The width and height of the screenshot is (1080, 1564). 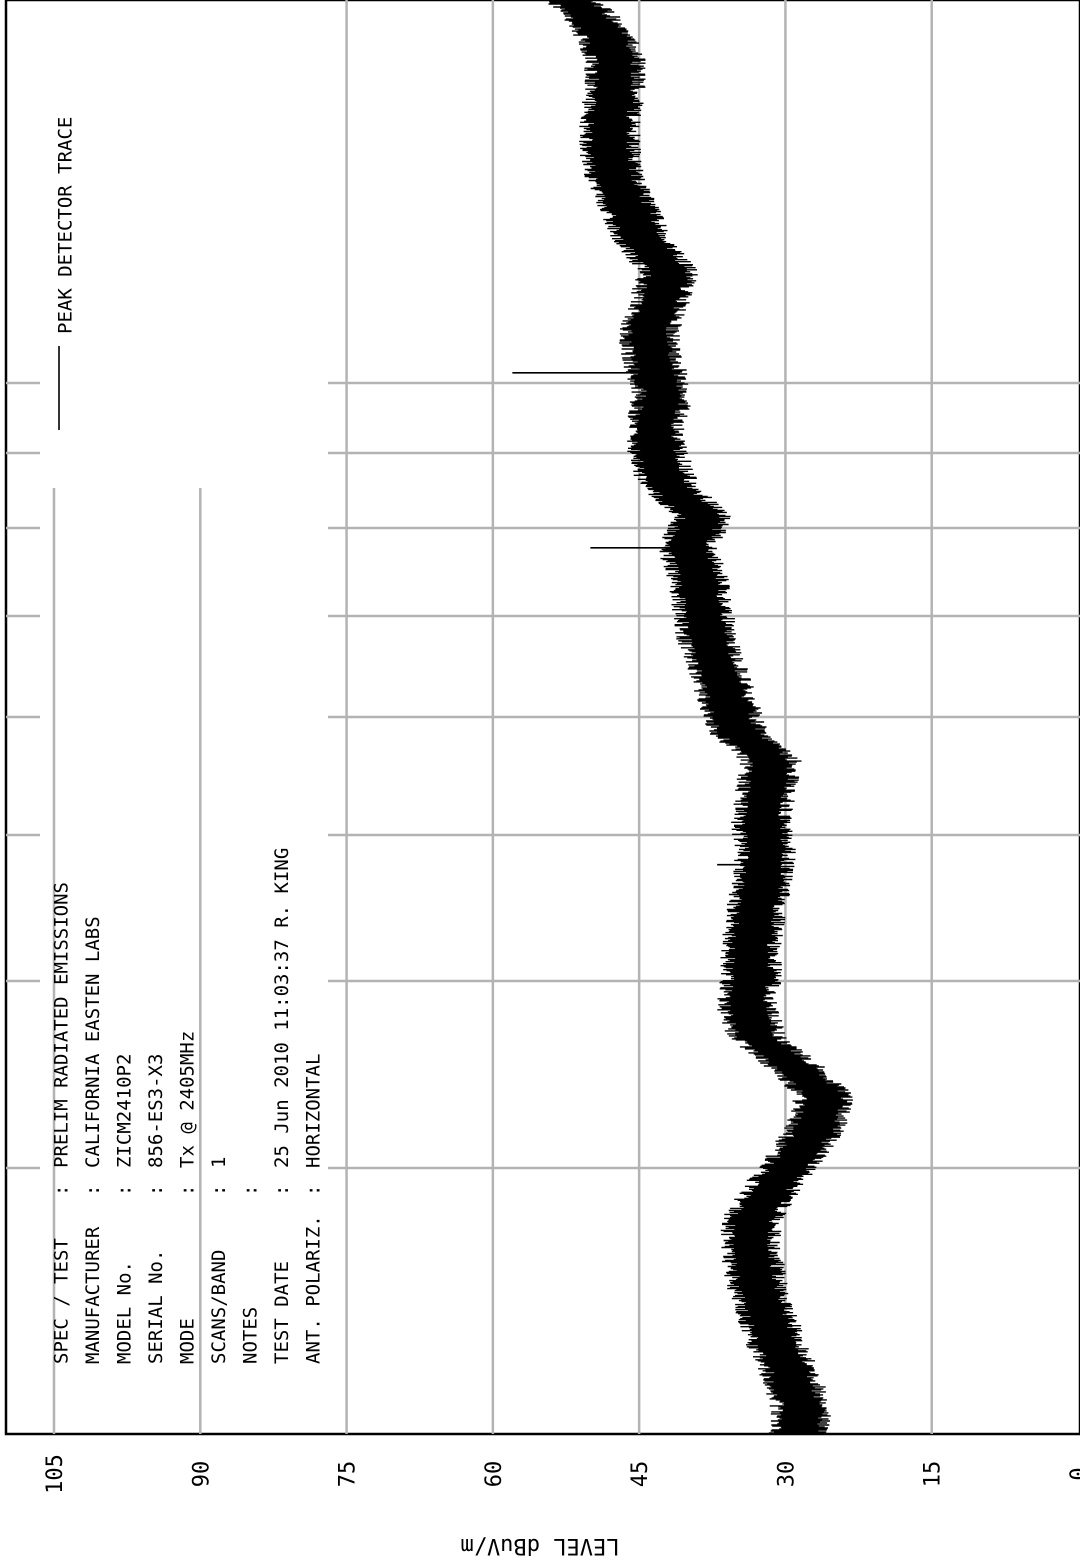 I want to click on info-label: SPEC / TEST, so click(x=62, y=1301).